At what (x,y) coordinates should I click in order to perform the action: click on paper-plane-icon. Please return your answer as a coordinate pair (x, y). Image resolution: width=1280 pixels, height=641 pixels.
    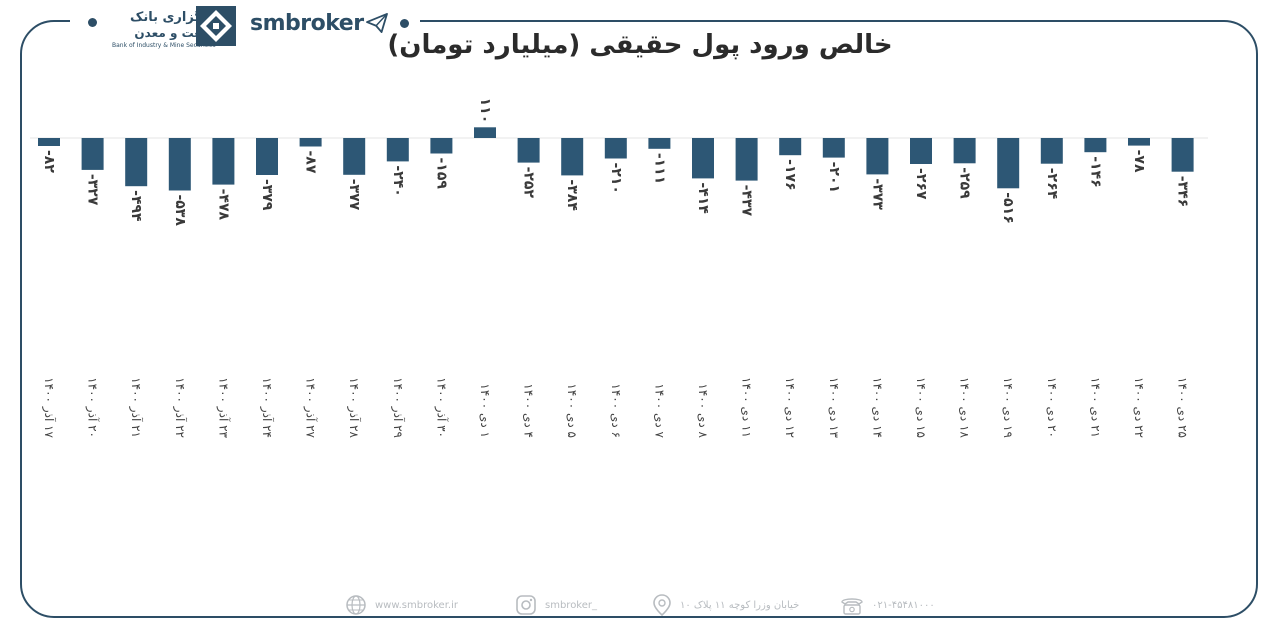
    Looking at the image, I should click on (376, 23).